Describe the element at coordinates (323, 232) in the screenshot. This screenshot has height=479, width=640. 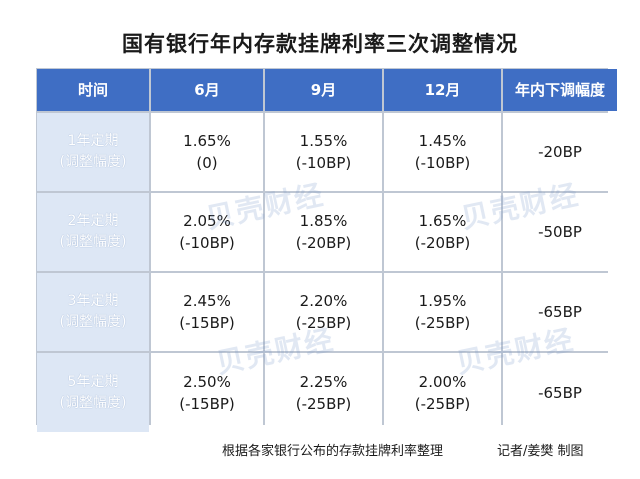
I see `cell-2y-sep: 1.85% (-20BP)` at that location.